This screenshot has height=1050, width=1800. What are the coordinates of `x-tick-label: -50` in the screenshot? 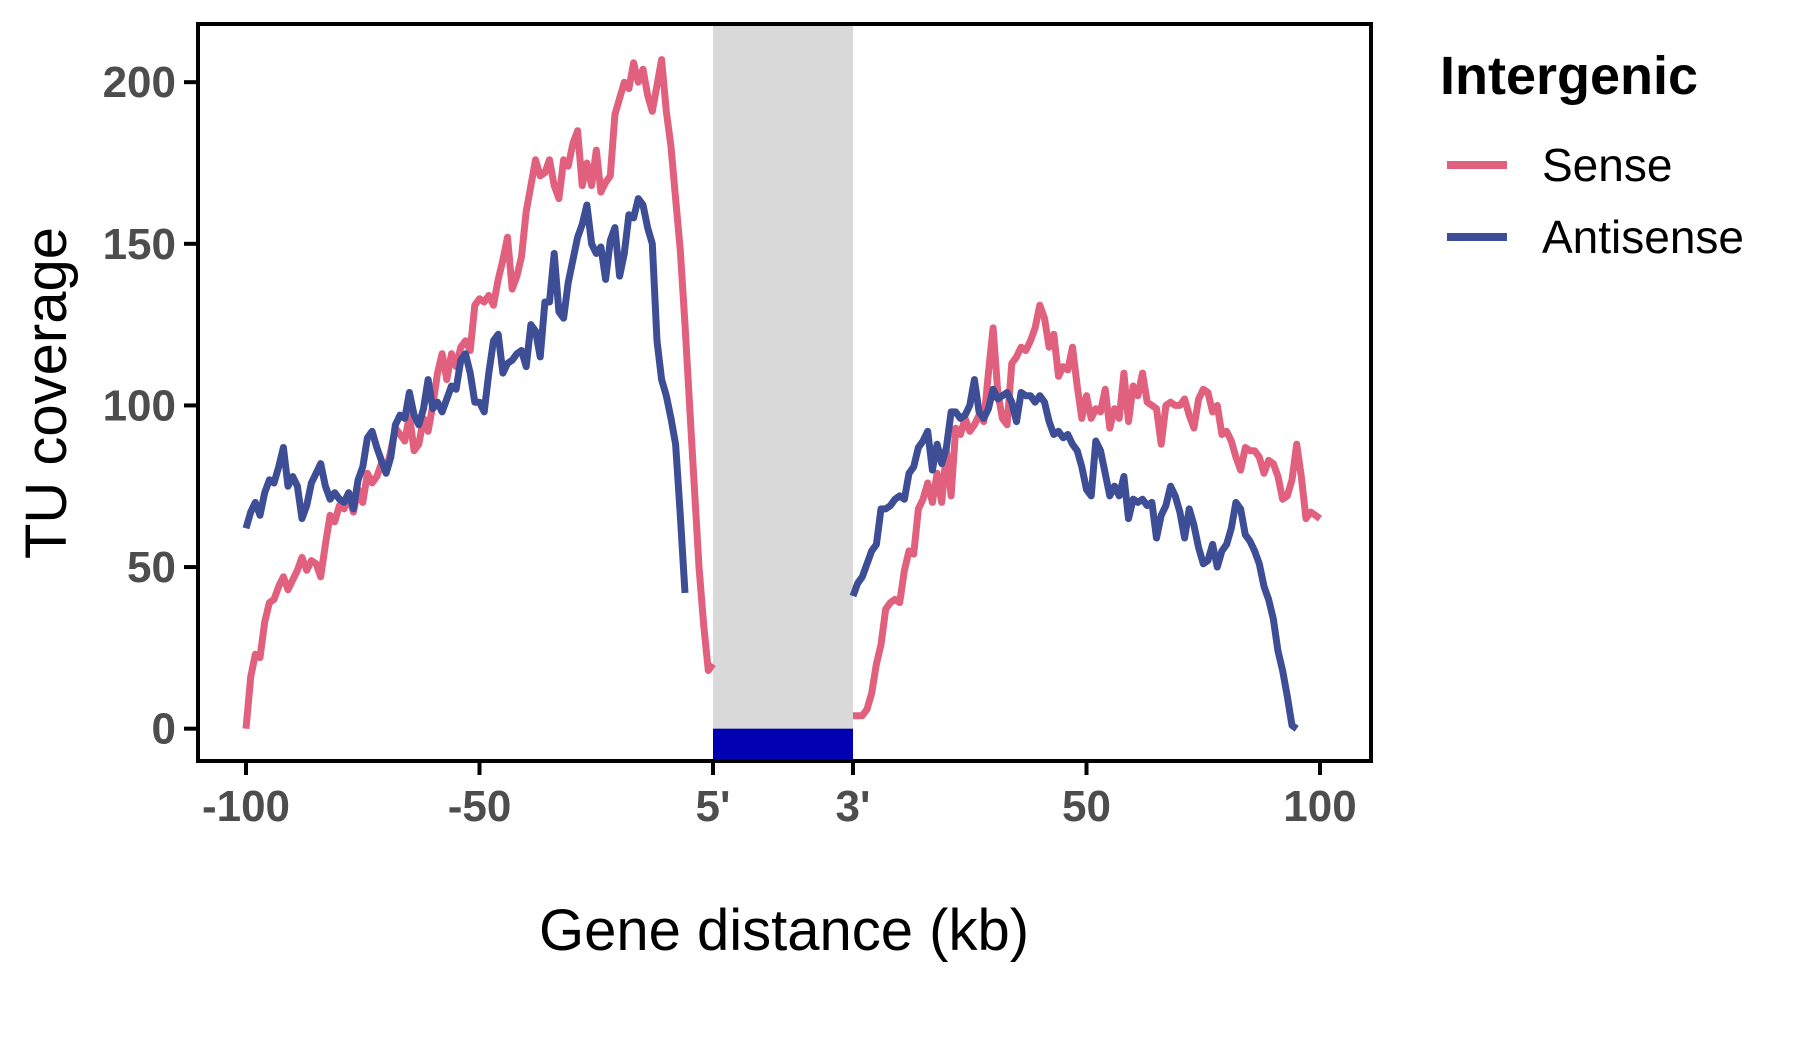 It's located at (480, 806).